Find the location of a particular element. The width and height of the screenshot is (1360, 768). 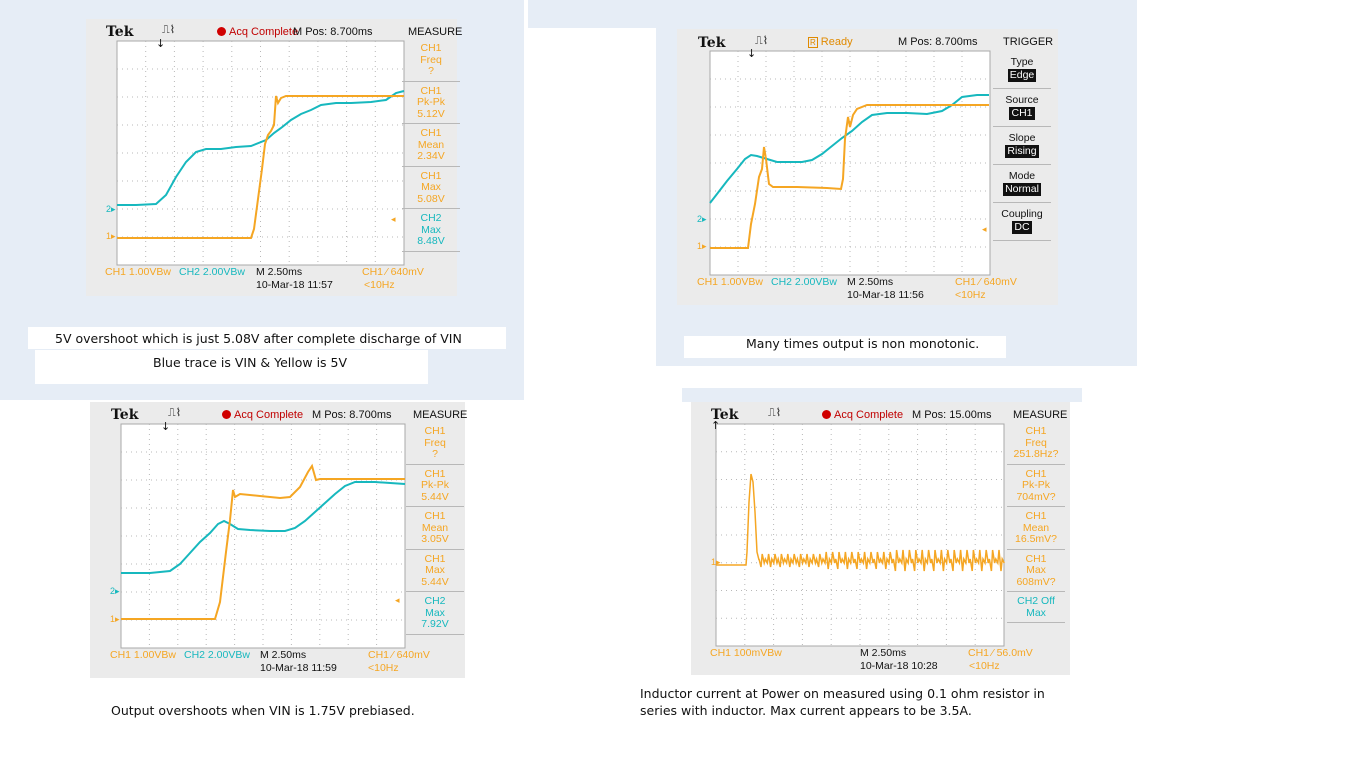

scope-4-graticule is located at coordinates (860, 535).